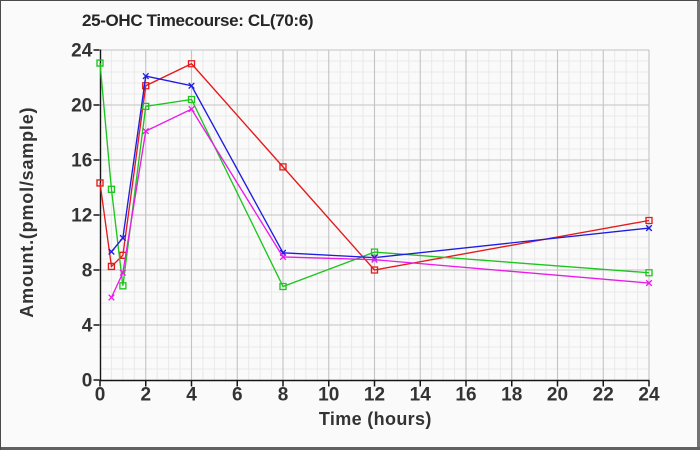 Image resolution: width=700 pixels, height=450 pixels. I want to click on svg-text: 18, so click(511, 395).